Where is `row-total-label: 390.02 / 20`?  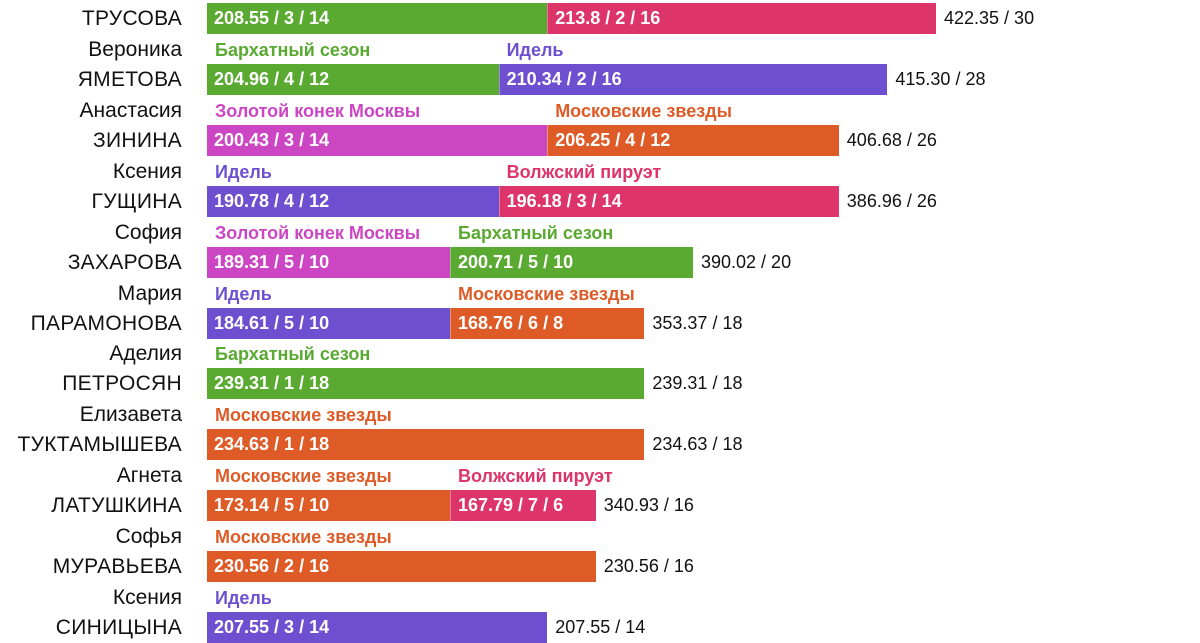
row-total-label: 390.02 / 20 is located at coordinates (746, 261).